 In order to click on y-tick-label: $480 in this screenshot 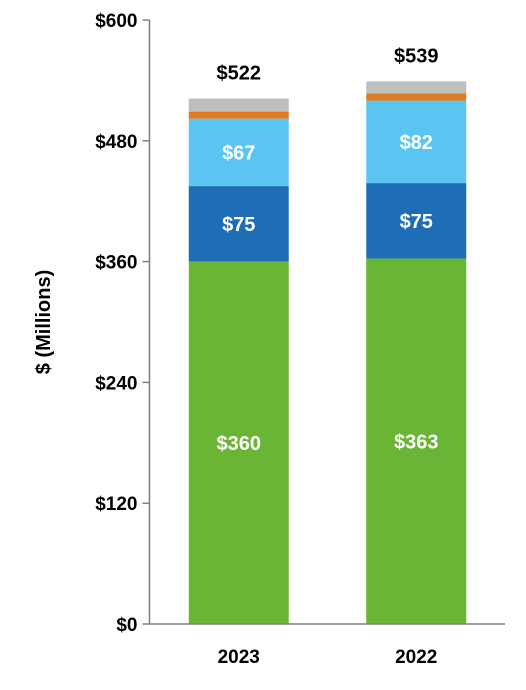, I will do `click(116, 142)`.